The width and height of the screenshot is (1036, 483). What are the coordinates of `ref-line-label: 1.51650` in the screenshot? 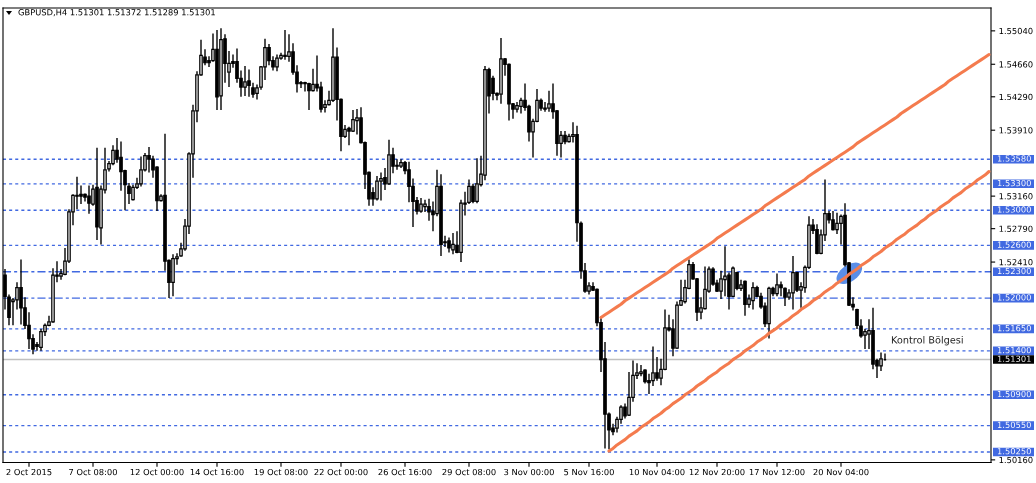 It's located at (1014, 328).